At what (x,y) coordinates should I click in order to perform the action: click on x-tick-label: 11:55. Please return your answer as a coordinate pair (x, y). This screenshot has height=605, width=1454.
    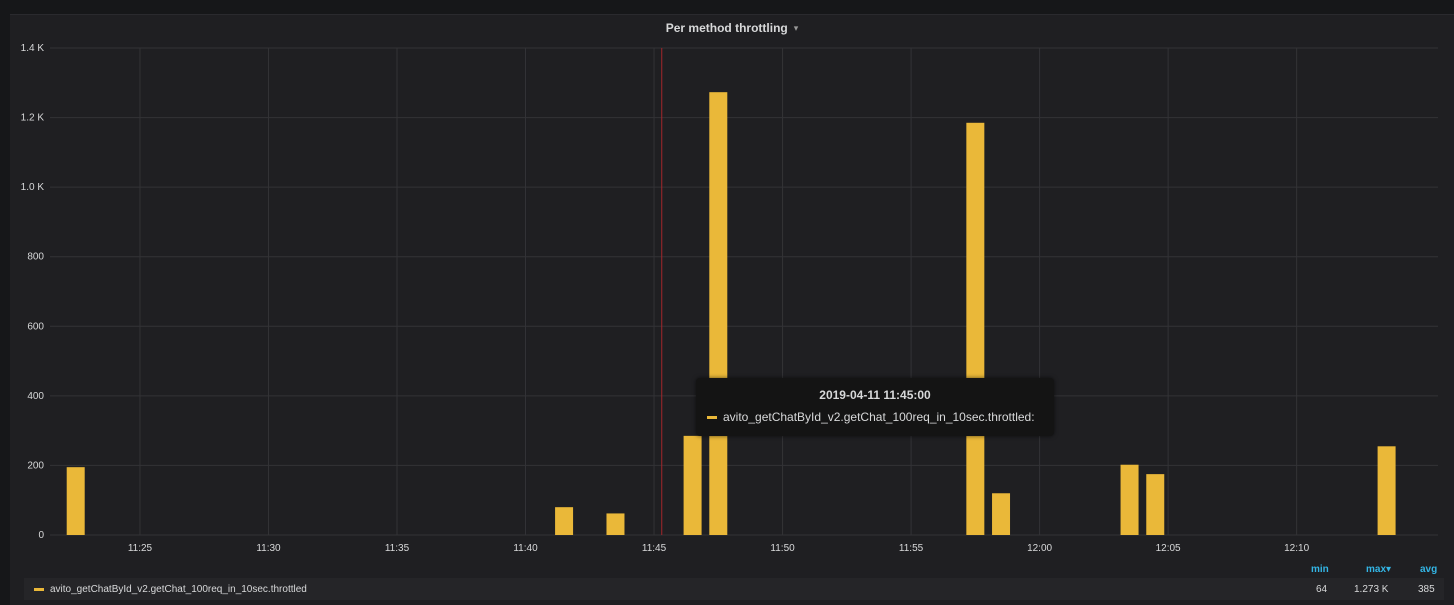
    Looking at the image, I should click on (911, 548).